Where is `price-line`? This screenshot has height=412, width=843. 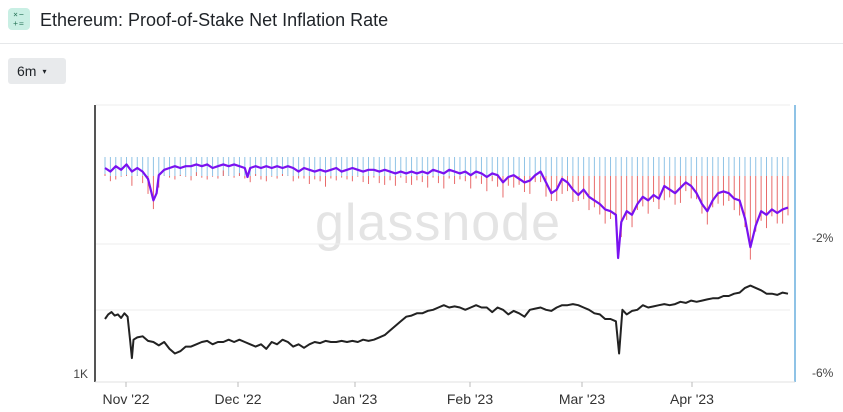 price-line is located at coordinates (446, 322).